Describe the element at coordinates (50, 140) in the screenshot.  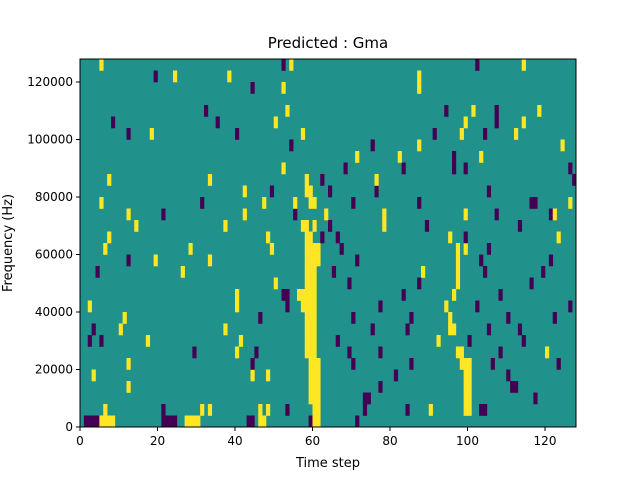
I see `y-tick-label: 100000` at that location.